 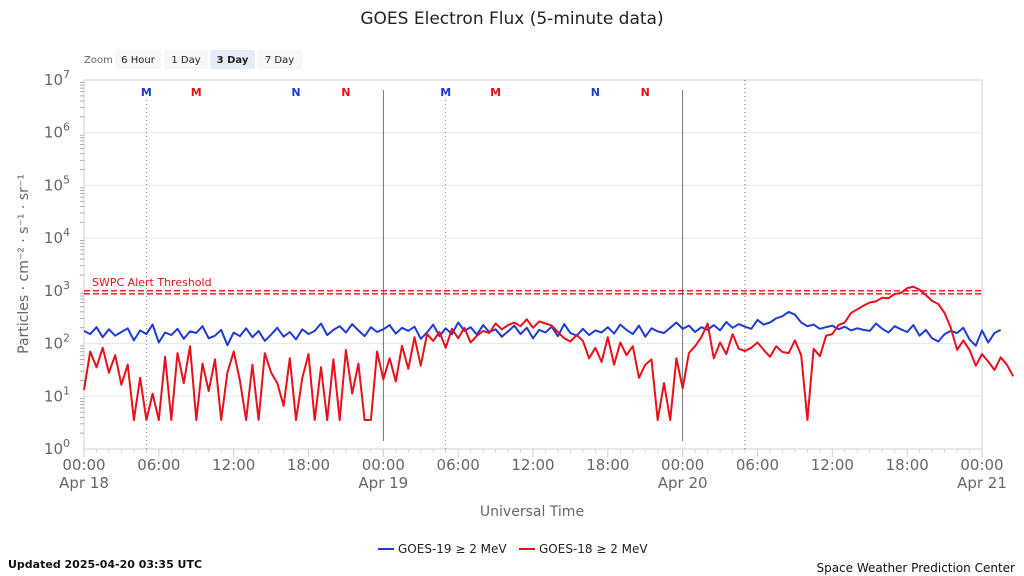 What do you see at coordinates (57, 236) in the screenshot?
I see `y-tick-label: 10⁴` at bounding box center [57, 236].